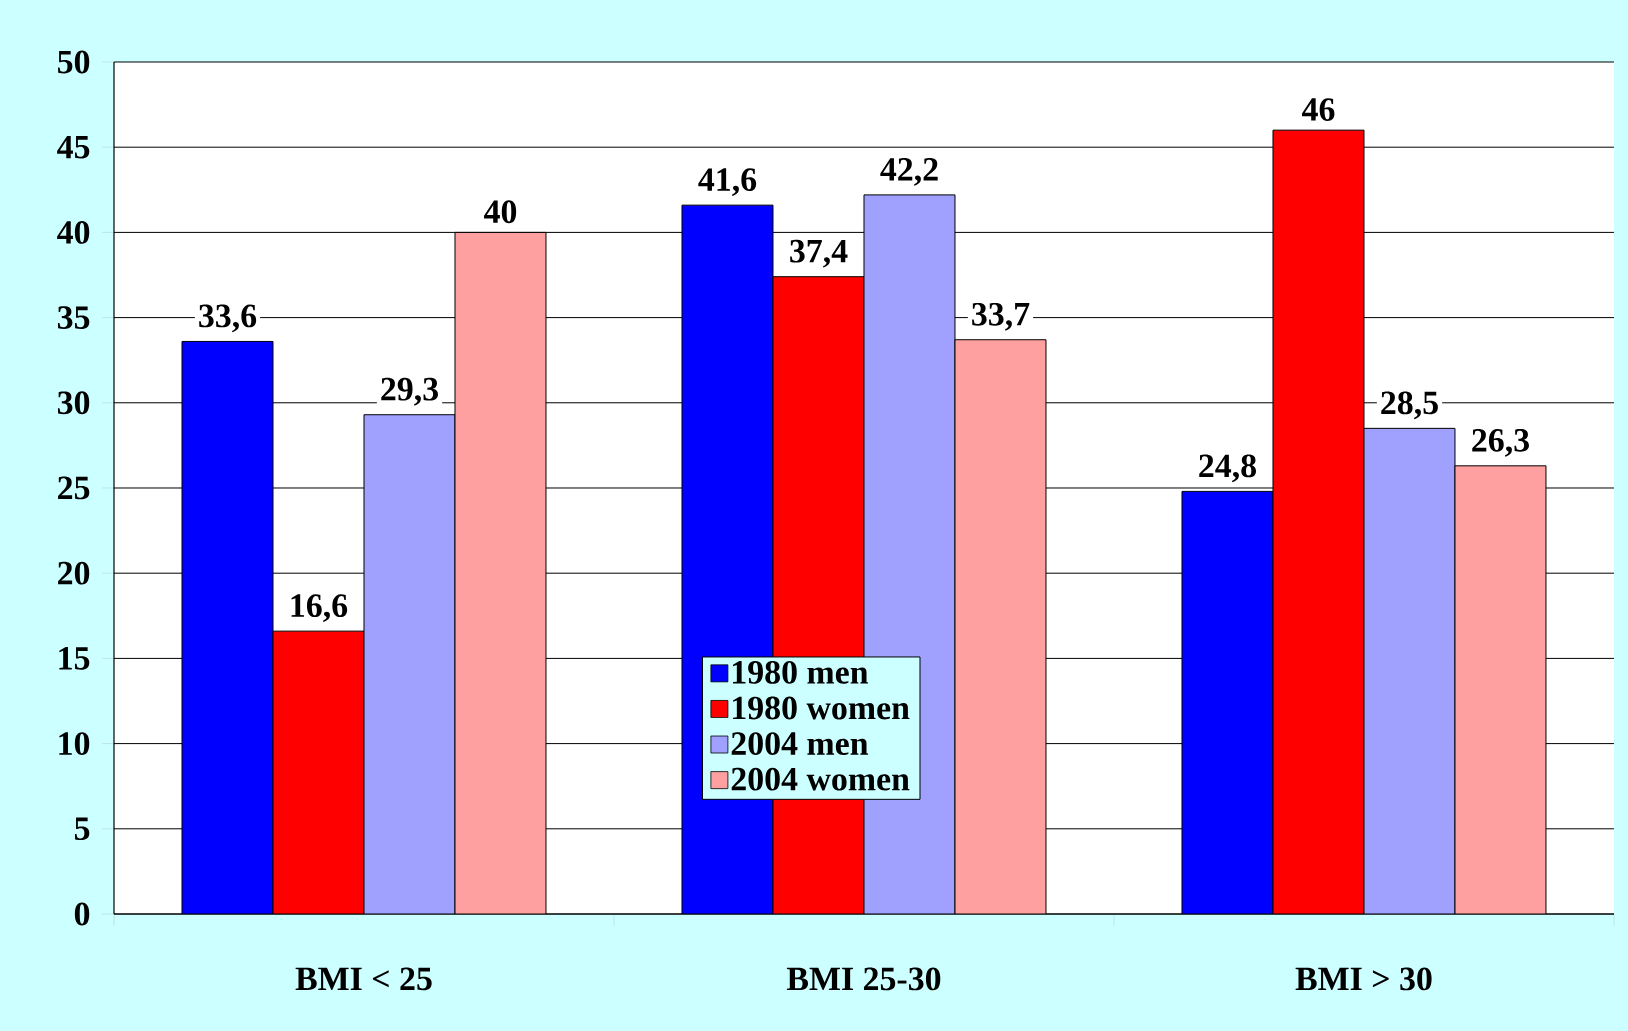 The height and width of the screenshot is (1031, 1628). Describe the element at coordinates (228, 318) in the screenshot. I see `data-label: 33,6` at that location.